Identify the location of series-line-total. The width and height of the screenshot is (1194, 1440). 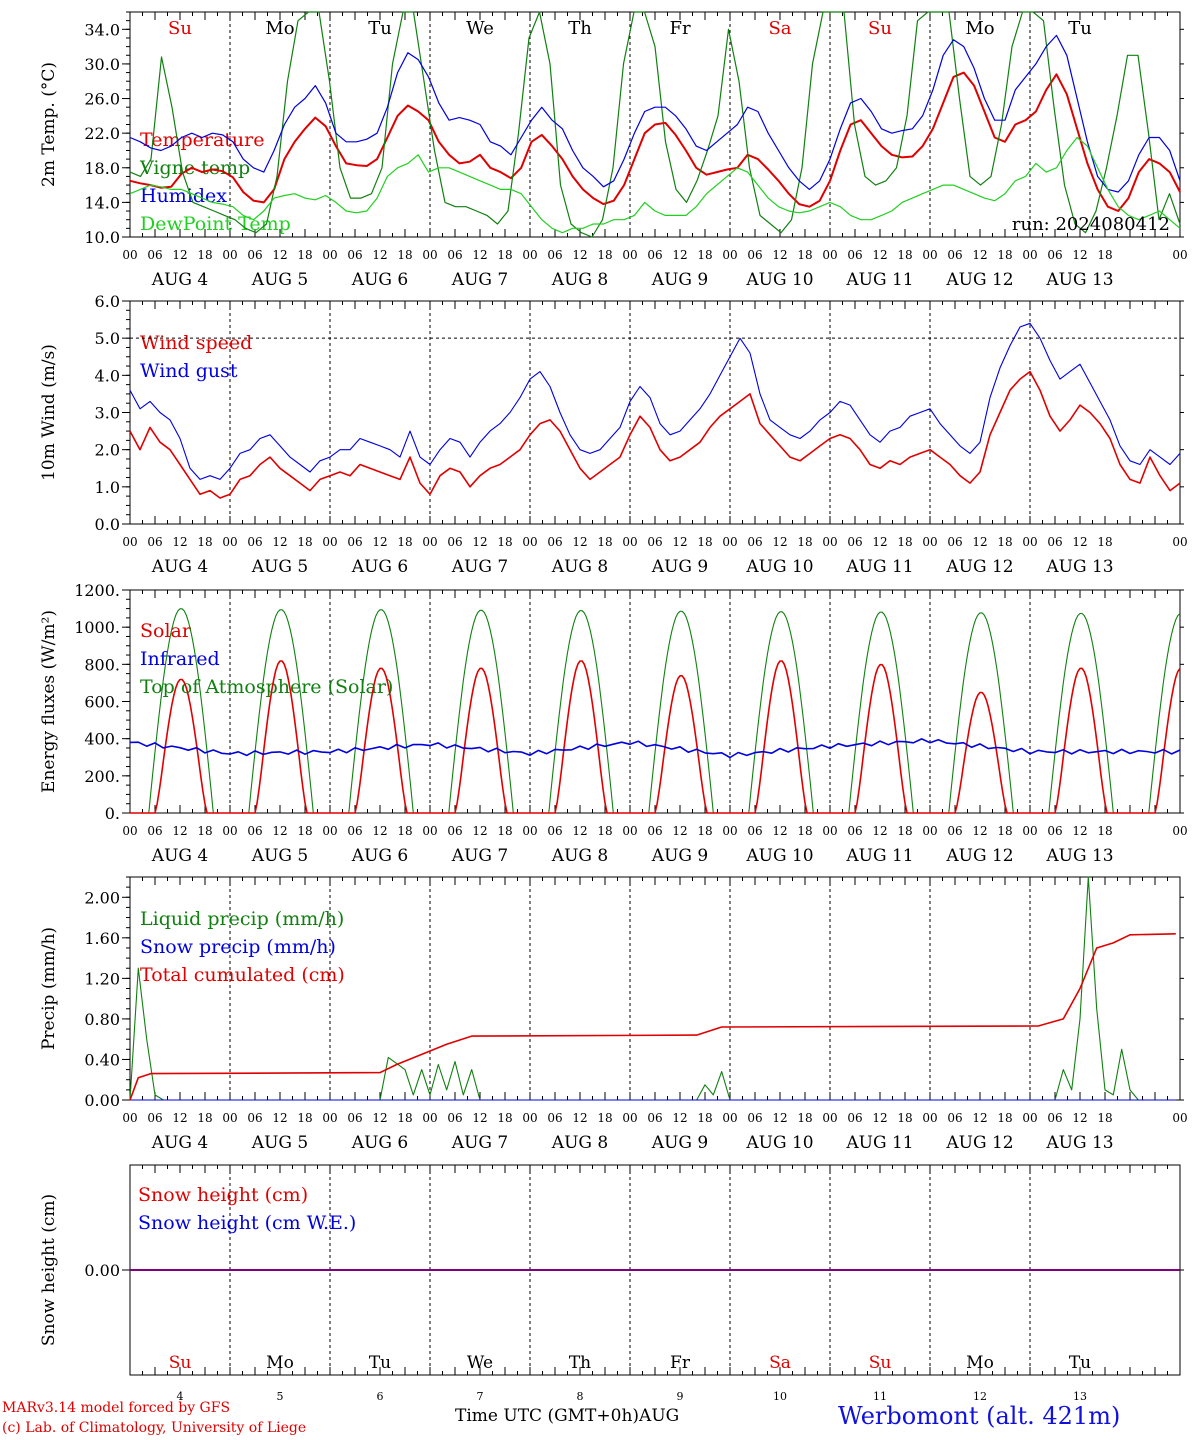
(652, 1017).